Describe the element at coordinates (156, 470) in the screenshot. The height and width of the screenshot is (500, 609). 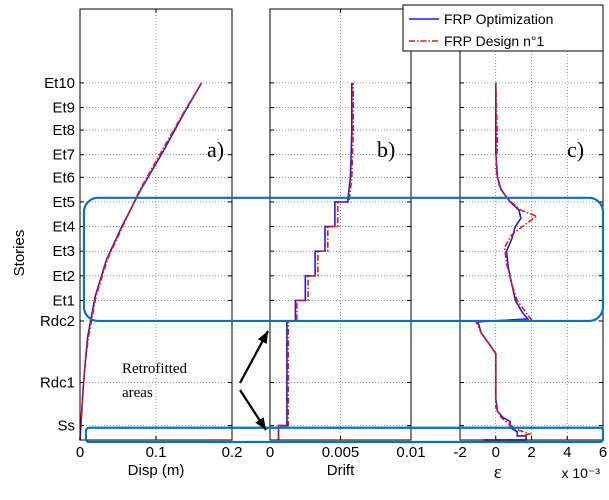
I see `x-axis-label: Disp (m)` at that location.